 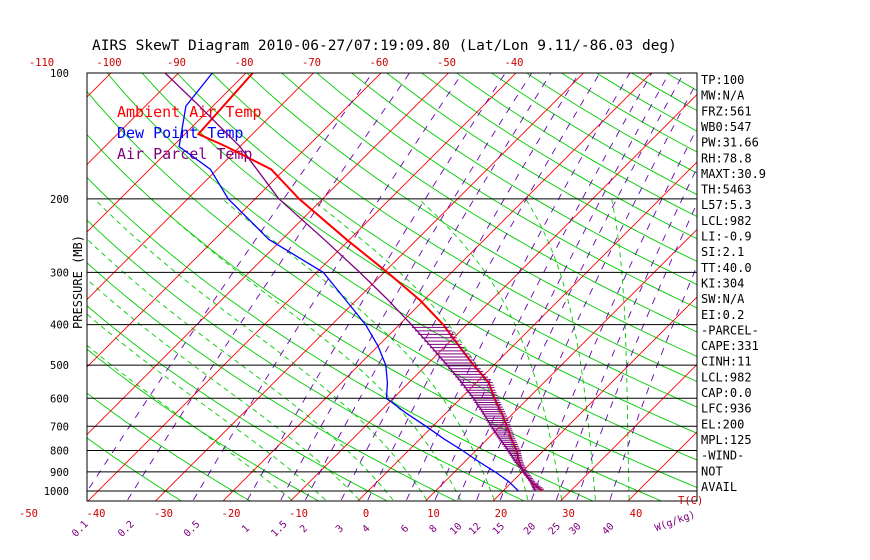 I want to click on index-item: L57:5.3, so click(x=726, y=205).